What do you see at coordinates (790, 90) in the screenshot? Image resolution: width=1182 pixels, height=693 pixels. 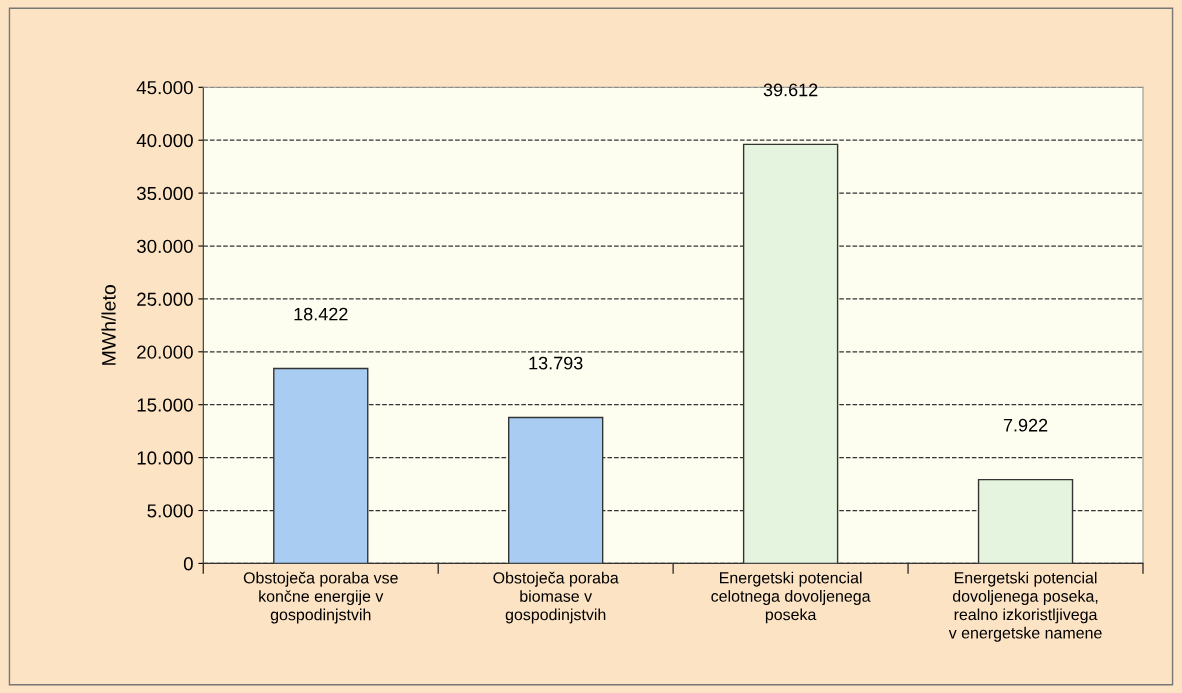 I see `data-label: 39.612` at bounding box center [790, 90].